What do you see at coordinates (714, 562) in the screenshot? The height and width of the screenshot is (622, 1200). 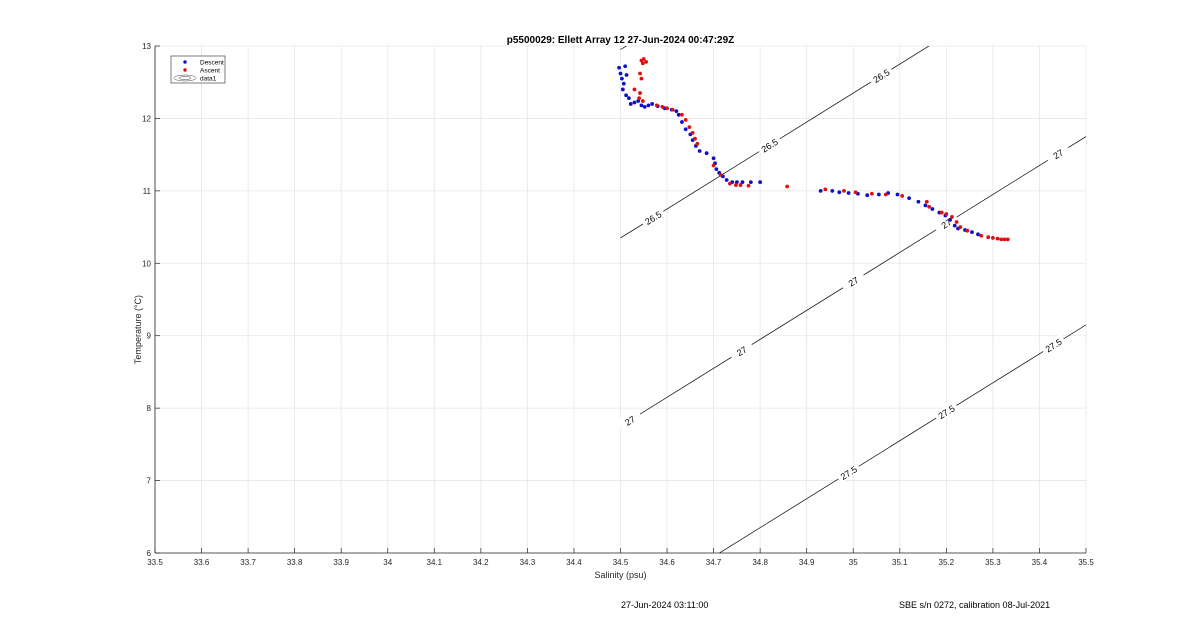 I see `x-tick-label: 34.7` at bounding box center [714, 562].